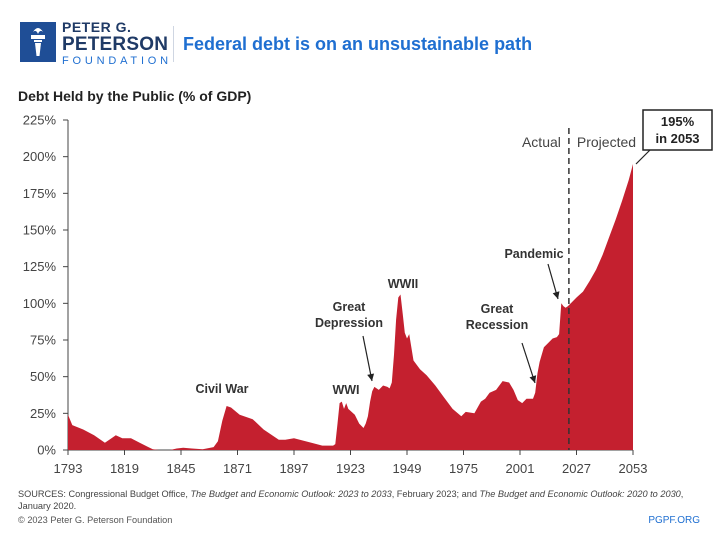 This screenshot has height=540, width=720. I want to click on event-annotation-line: Civil War, so click(221, 389).